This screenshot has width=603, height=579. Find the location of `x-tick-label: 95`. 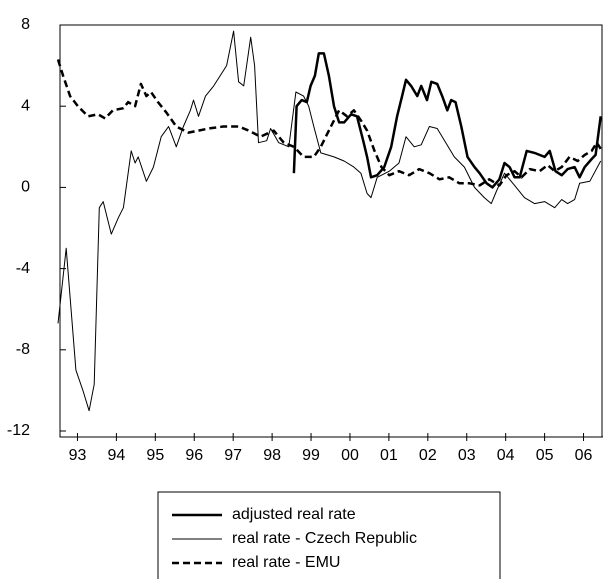

x-tick-label: 95 is located at coordinates (155, 455).